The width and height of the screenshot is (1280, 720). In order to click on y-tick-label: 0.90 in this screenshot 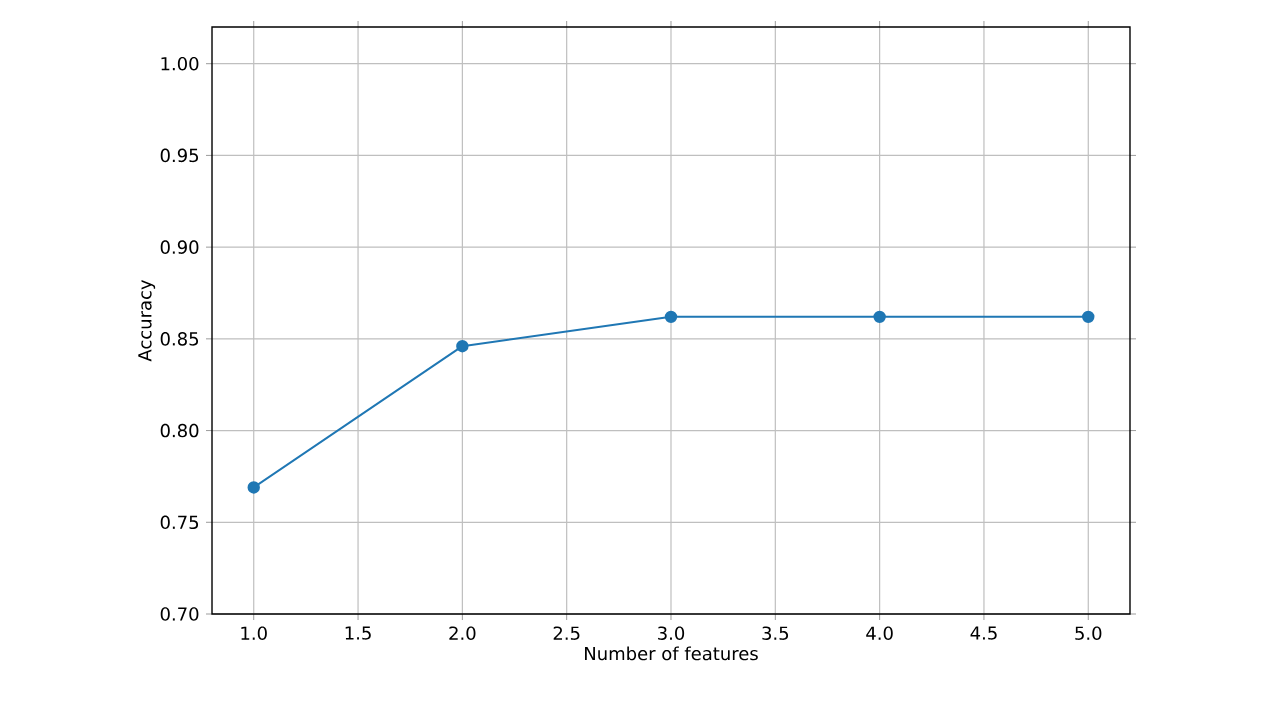, I will do `click(179, 247)`.